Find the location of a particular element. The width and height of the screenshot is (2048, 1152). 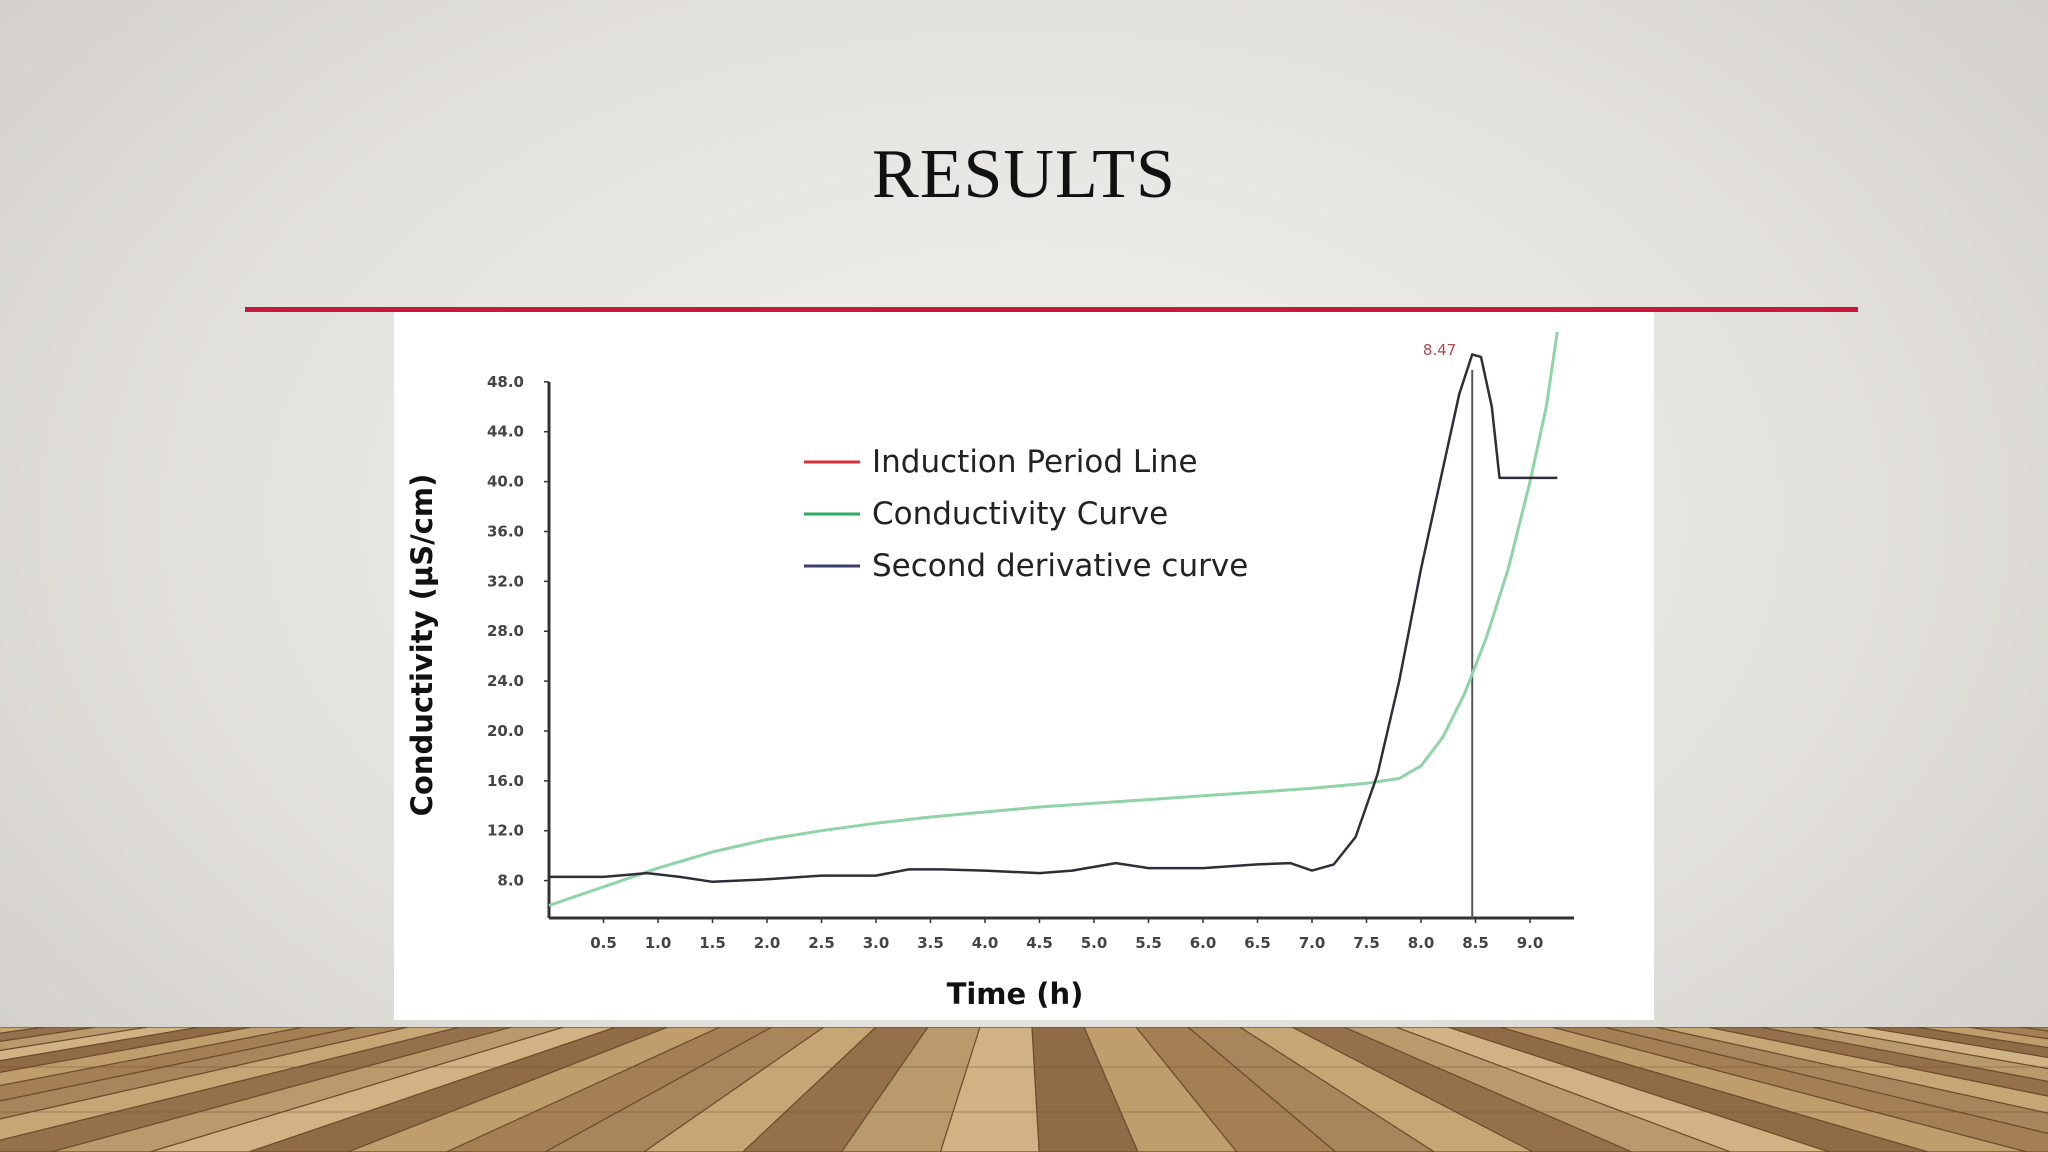

x-tick-label: 4.0 is located at coordinates (985, 943).